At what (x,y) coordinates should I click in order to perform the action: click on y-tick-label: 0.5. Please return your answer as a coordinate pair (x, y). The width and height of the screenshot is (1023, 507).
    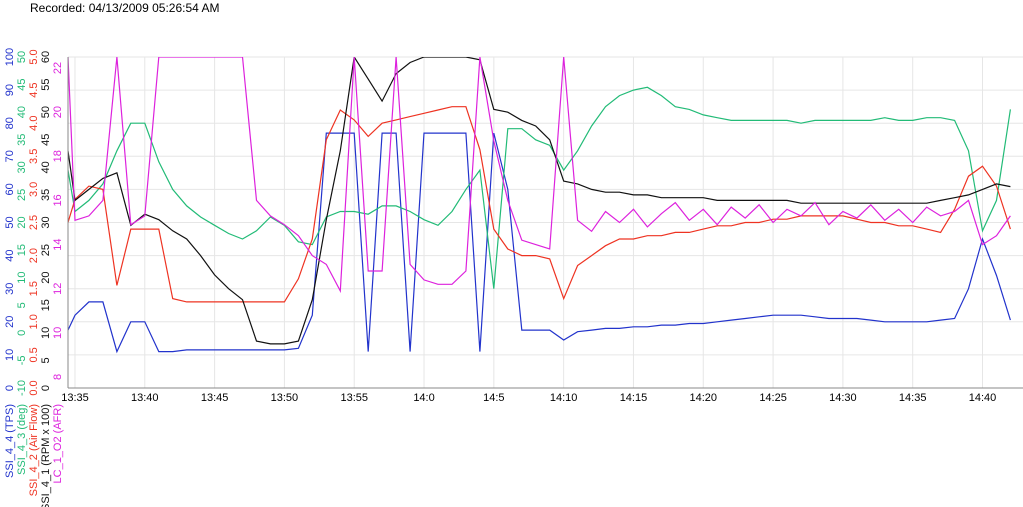
    Looking at the image, I should click on (34, 354).